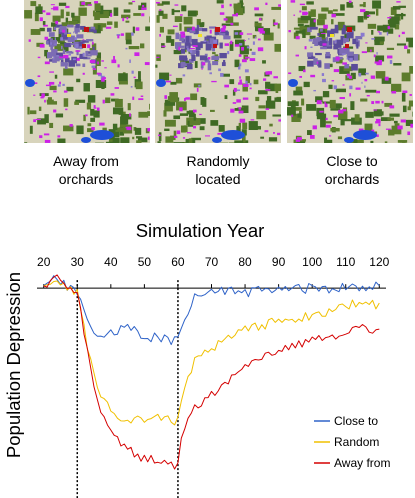 This screenshot has height=498, width=415. What do you see at coordinates (211, 310) in the screenshot?
I see `series-line-close-to` at bounding box center [211, 310].